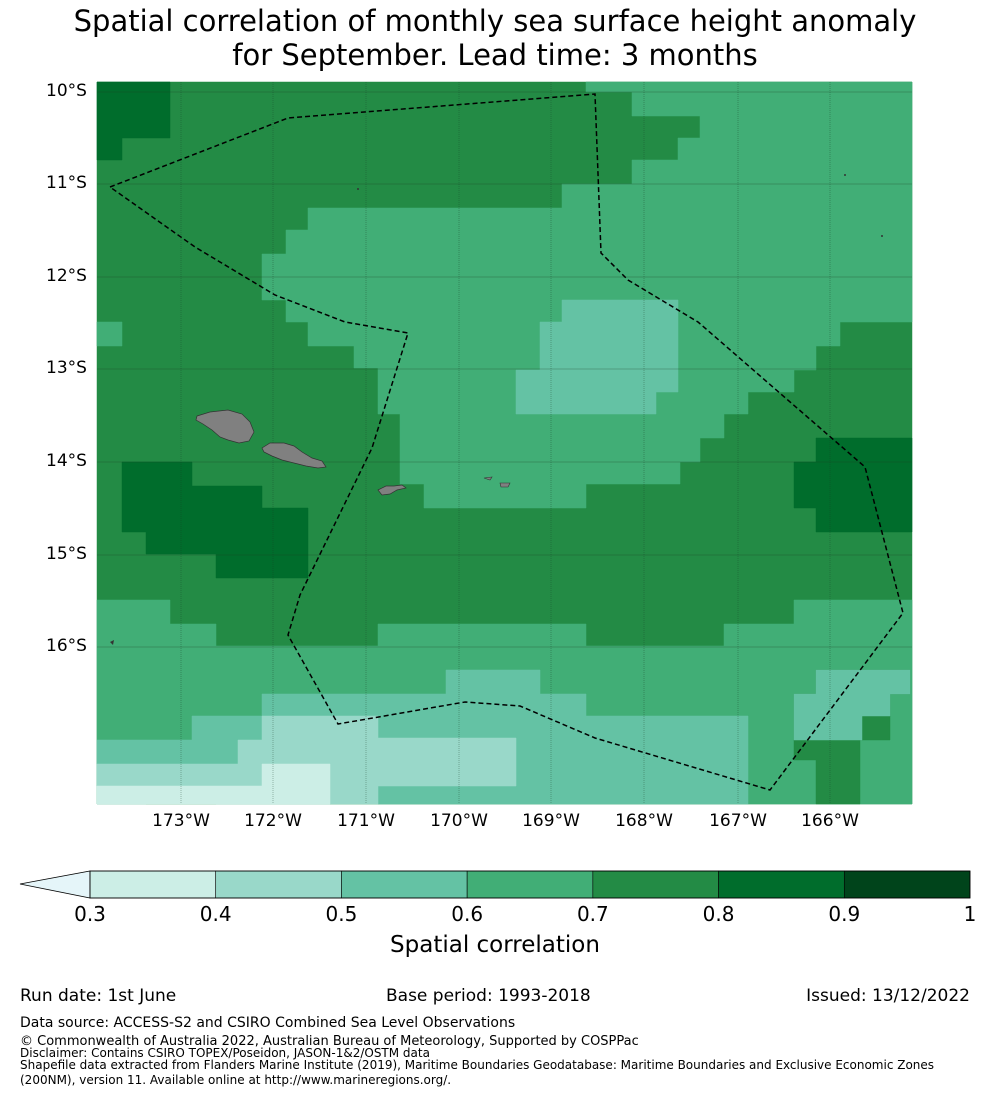 This screenshot has height=1095, width=990. Describe the element at coordinates (830, 821) in the screenshot. I see `longitude-label: 166°W` at that location.